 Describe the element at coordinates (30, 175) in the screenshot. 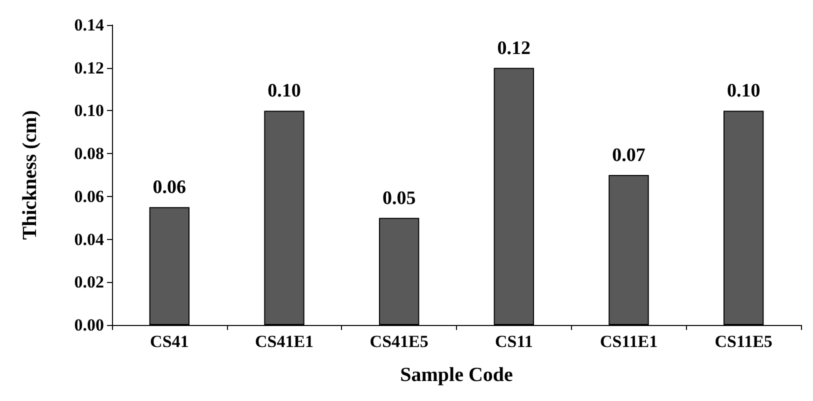

I see `y-axis-title: Thickness (cm)` at that location.